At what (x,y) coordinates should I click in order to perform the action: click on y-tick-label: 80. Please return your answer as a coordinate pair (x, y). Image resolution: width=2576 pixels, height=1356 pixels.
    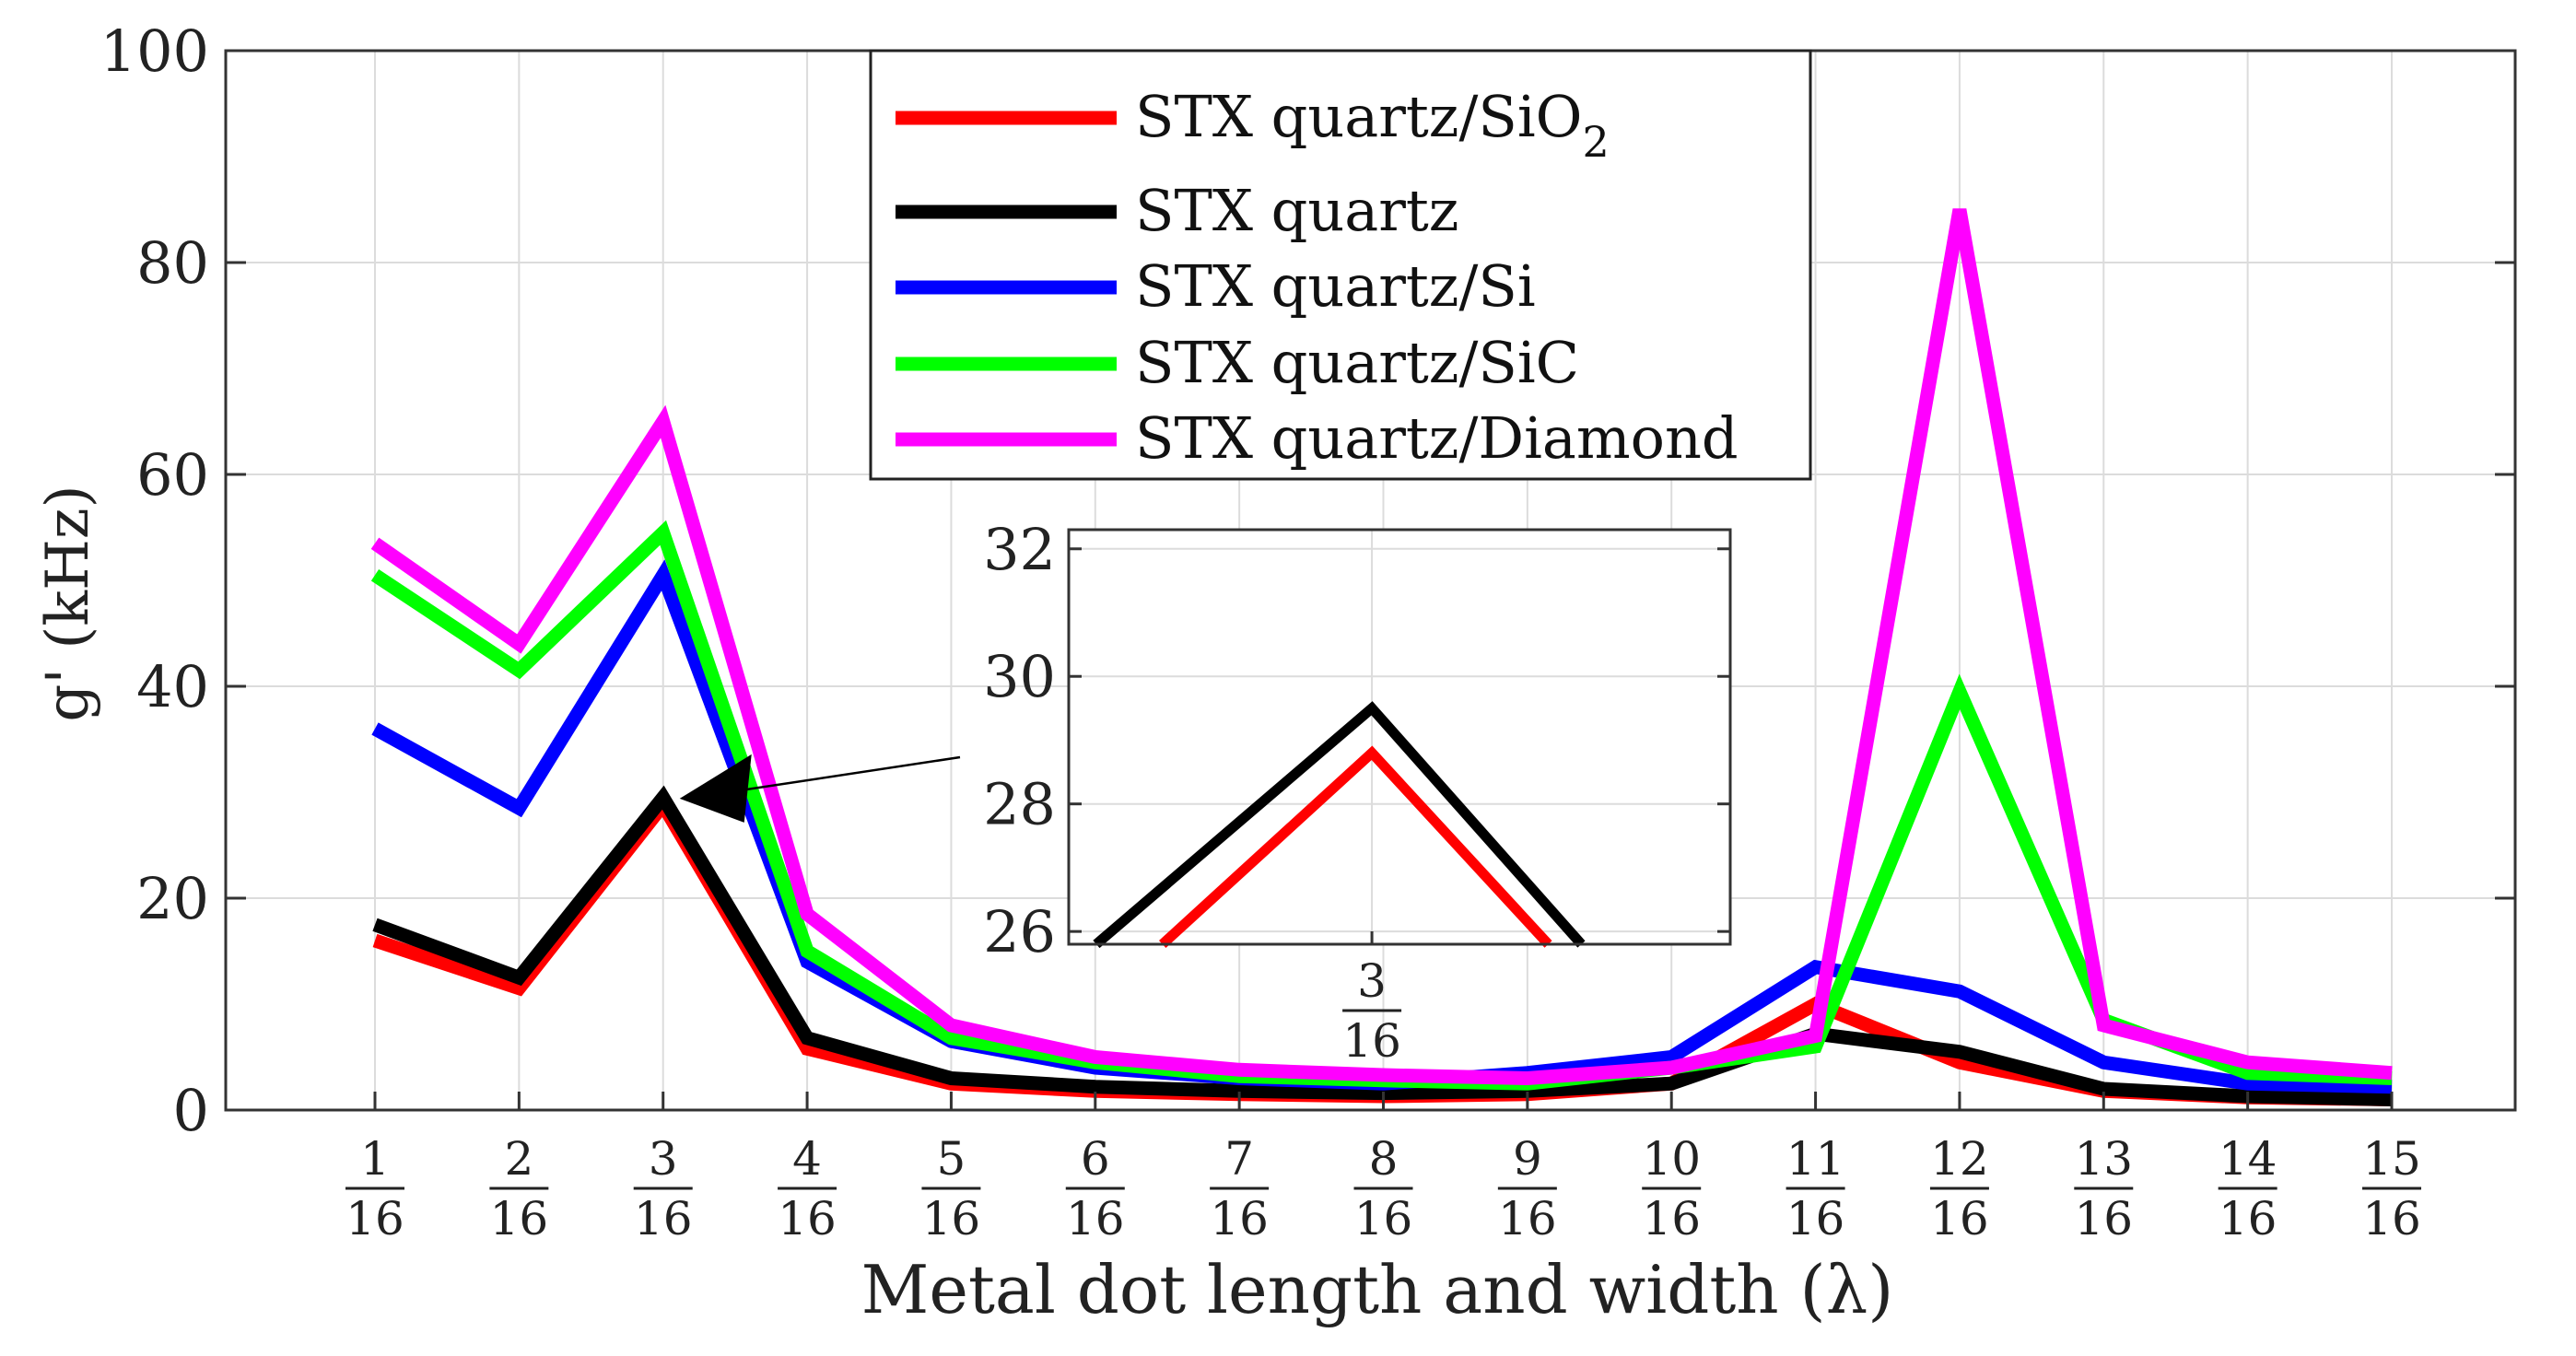
    Looking at the image, I should click on (172, 263).